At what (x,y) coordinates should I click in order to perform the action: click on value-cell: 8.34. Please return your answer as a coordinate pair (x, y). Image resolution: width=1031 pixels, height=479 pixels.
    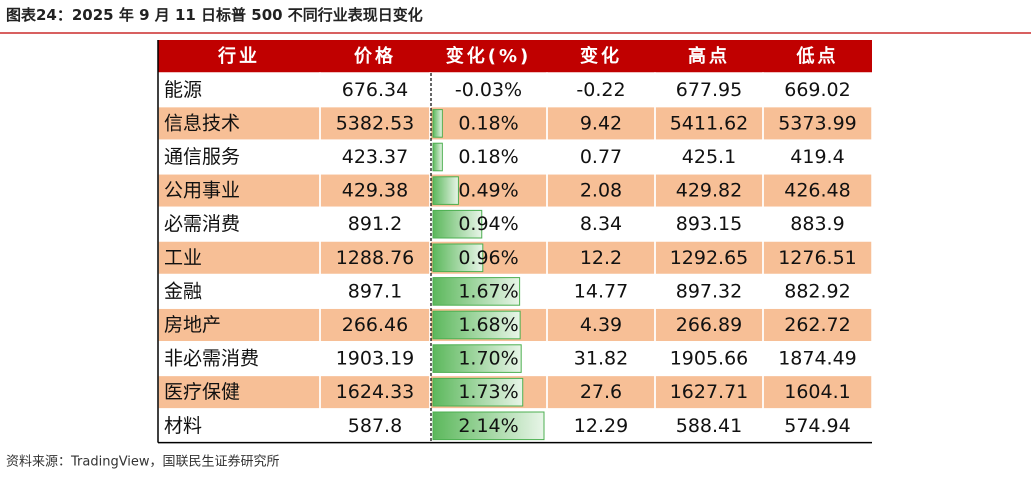
    Looking at the image, I should click on (601, 224).